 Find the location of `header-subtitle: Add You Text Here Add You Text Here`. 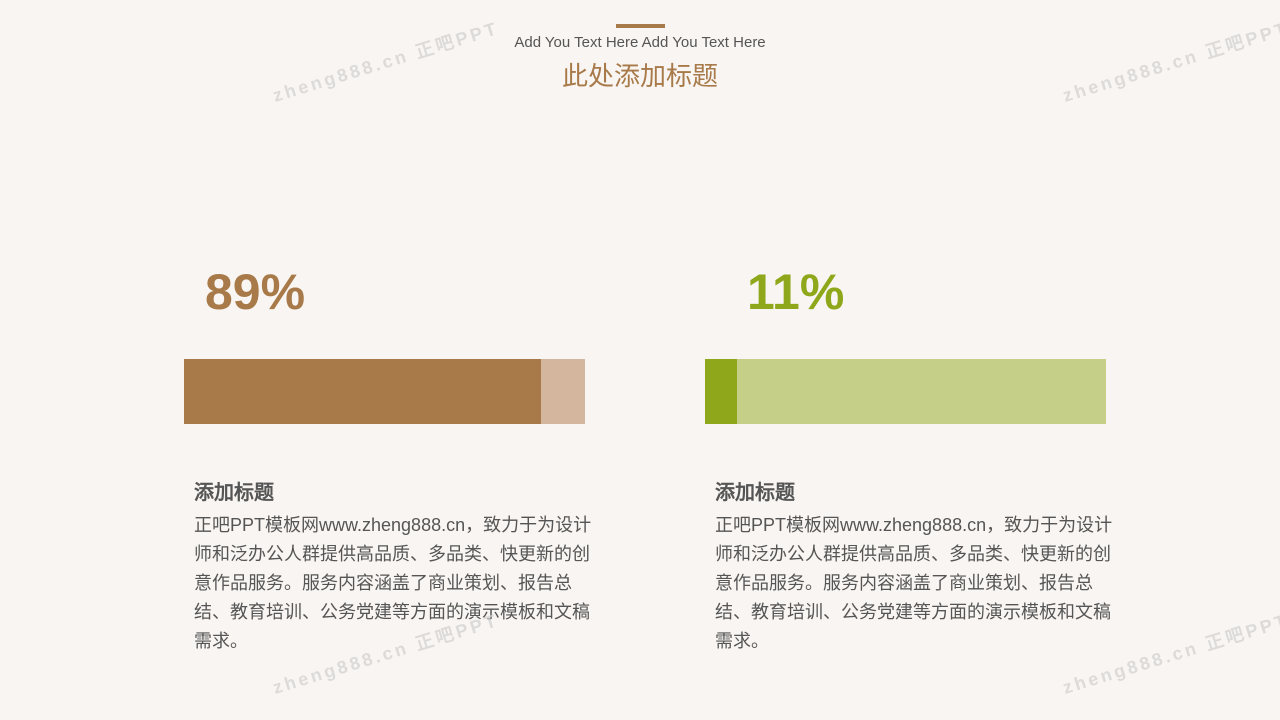

header-subtitle: Add You Text Here Add You Text Here is located at coordinates (640, 42).